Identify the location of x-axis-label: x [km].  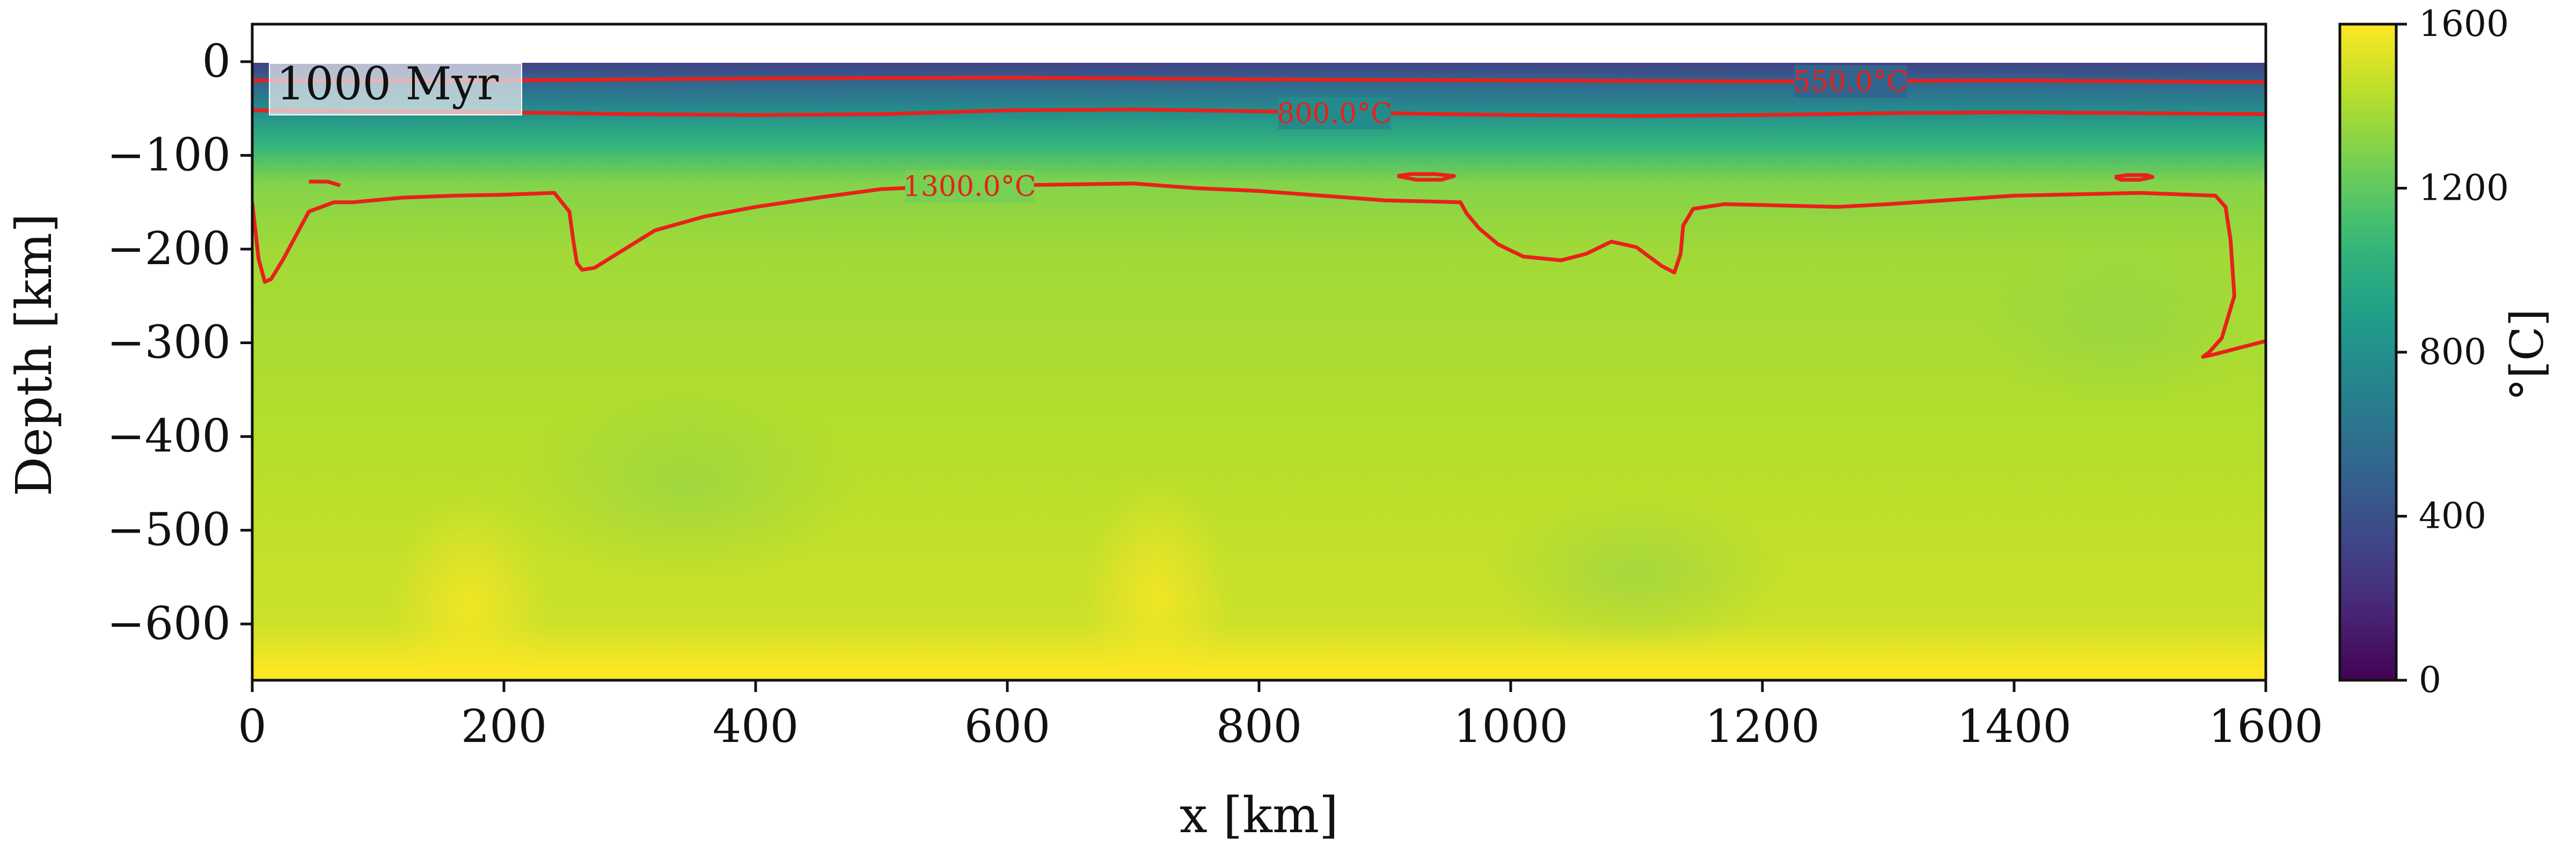
(1259, 815).